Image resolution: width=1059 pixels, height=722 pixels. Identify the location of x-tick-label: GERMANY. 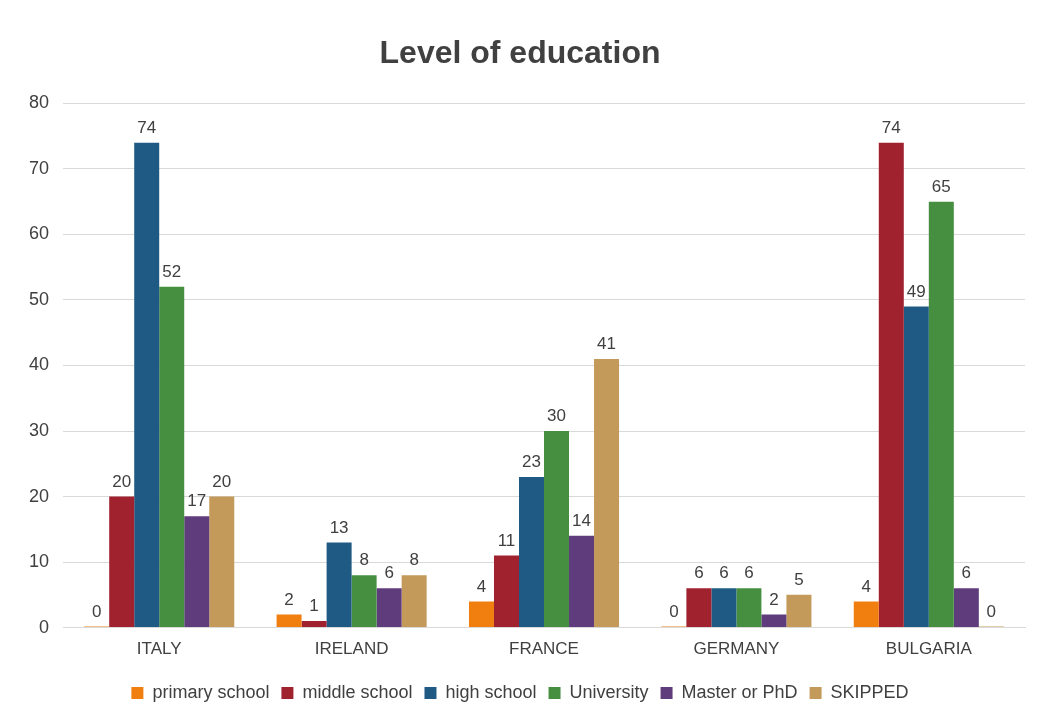
(736, 649).